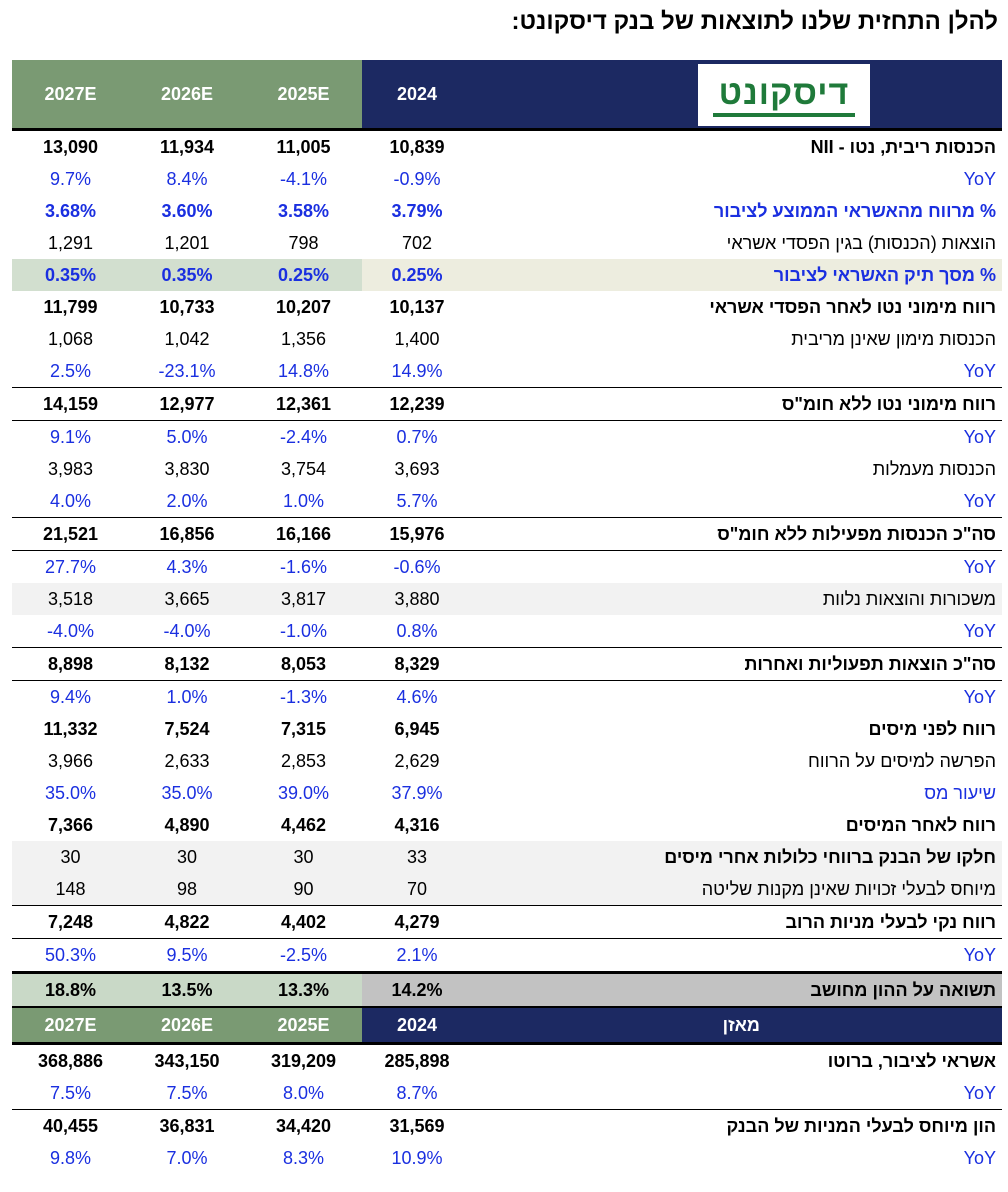  I want to click on balance-sheet-header: 2027E 2026E 2025E 2024 מאזן, so click(507, 1025).